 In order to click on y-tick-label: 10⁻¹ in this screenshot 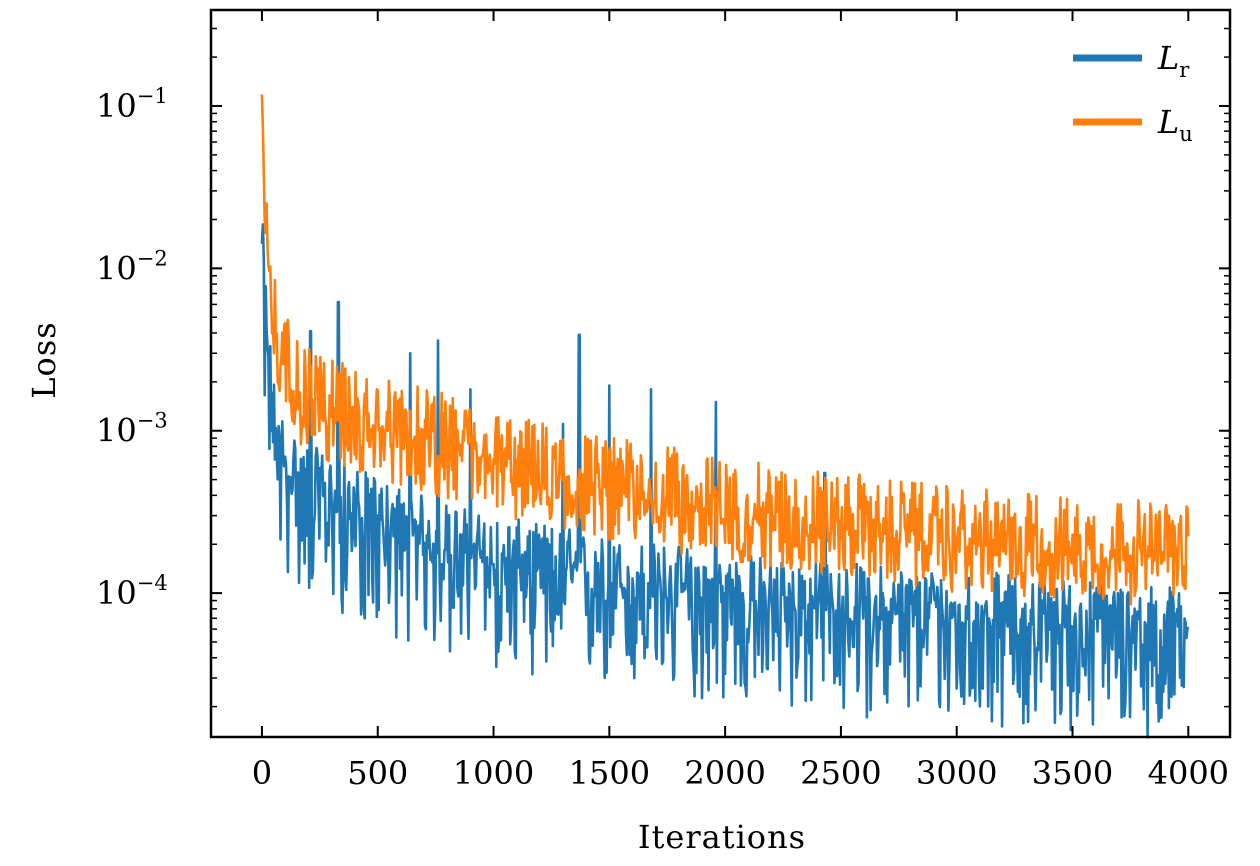, I will do `click(132, 104)`.